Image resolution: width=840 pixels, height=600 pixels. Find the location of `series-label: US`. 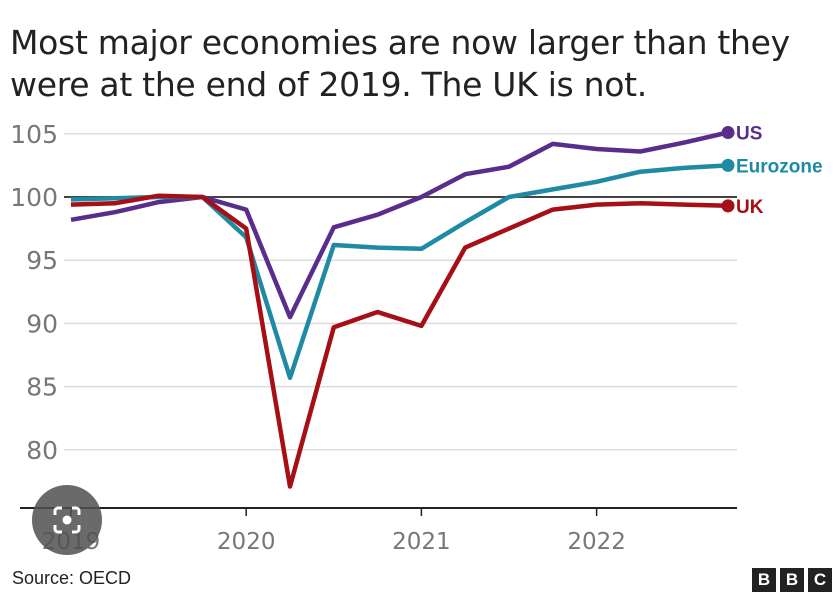

series-label: US is located at coordinates (749, 134).